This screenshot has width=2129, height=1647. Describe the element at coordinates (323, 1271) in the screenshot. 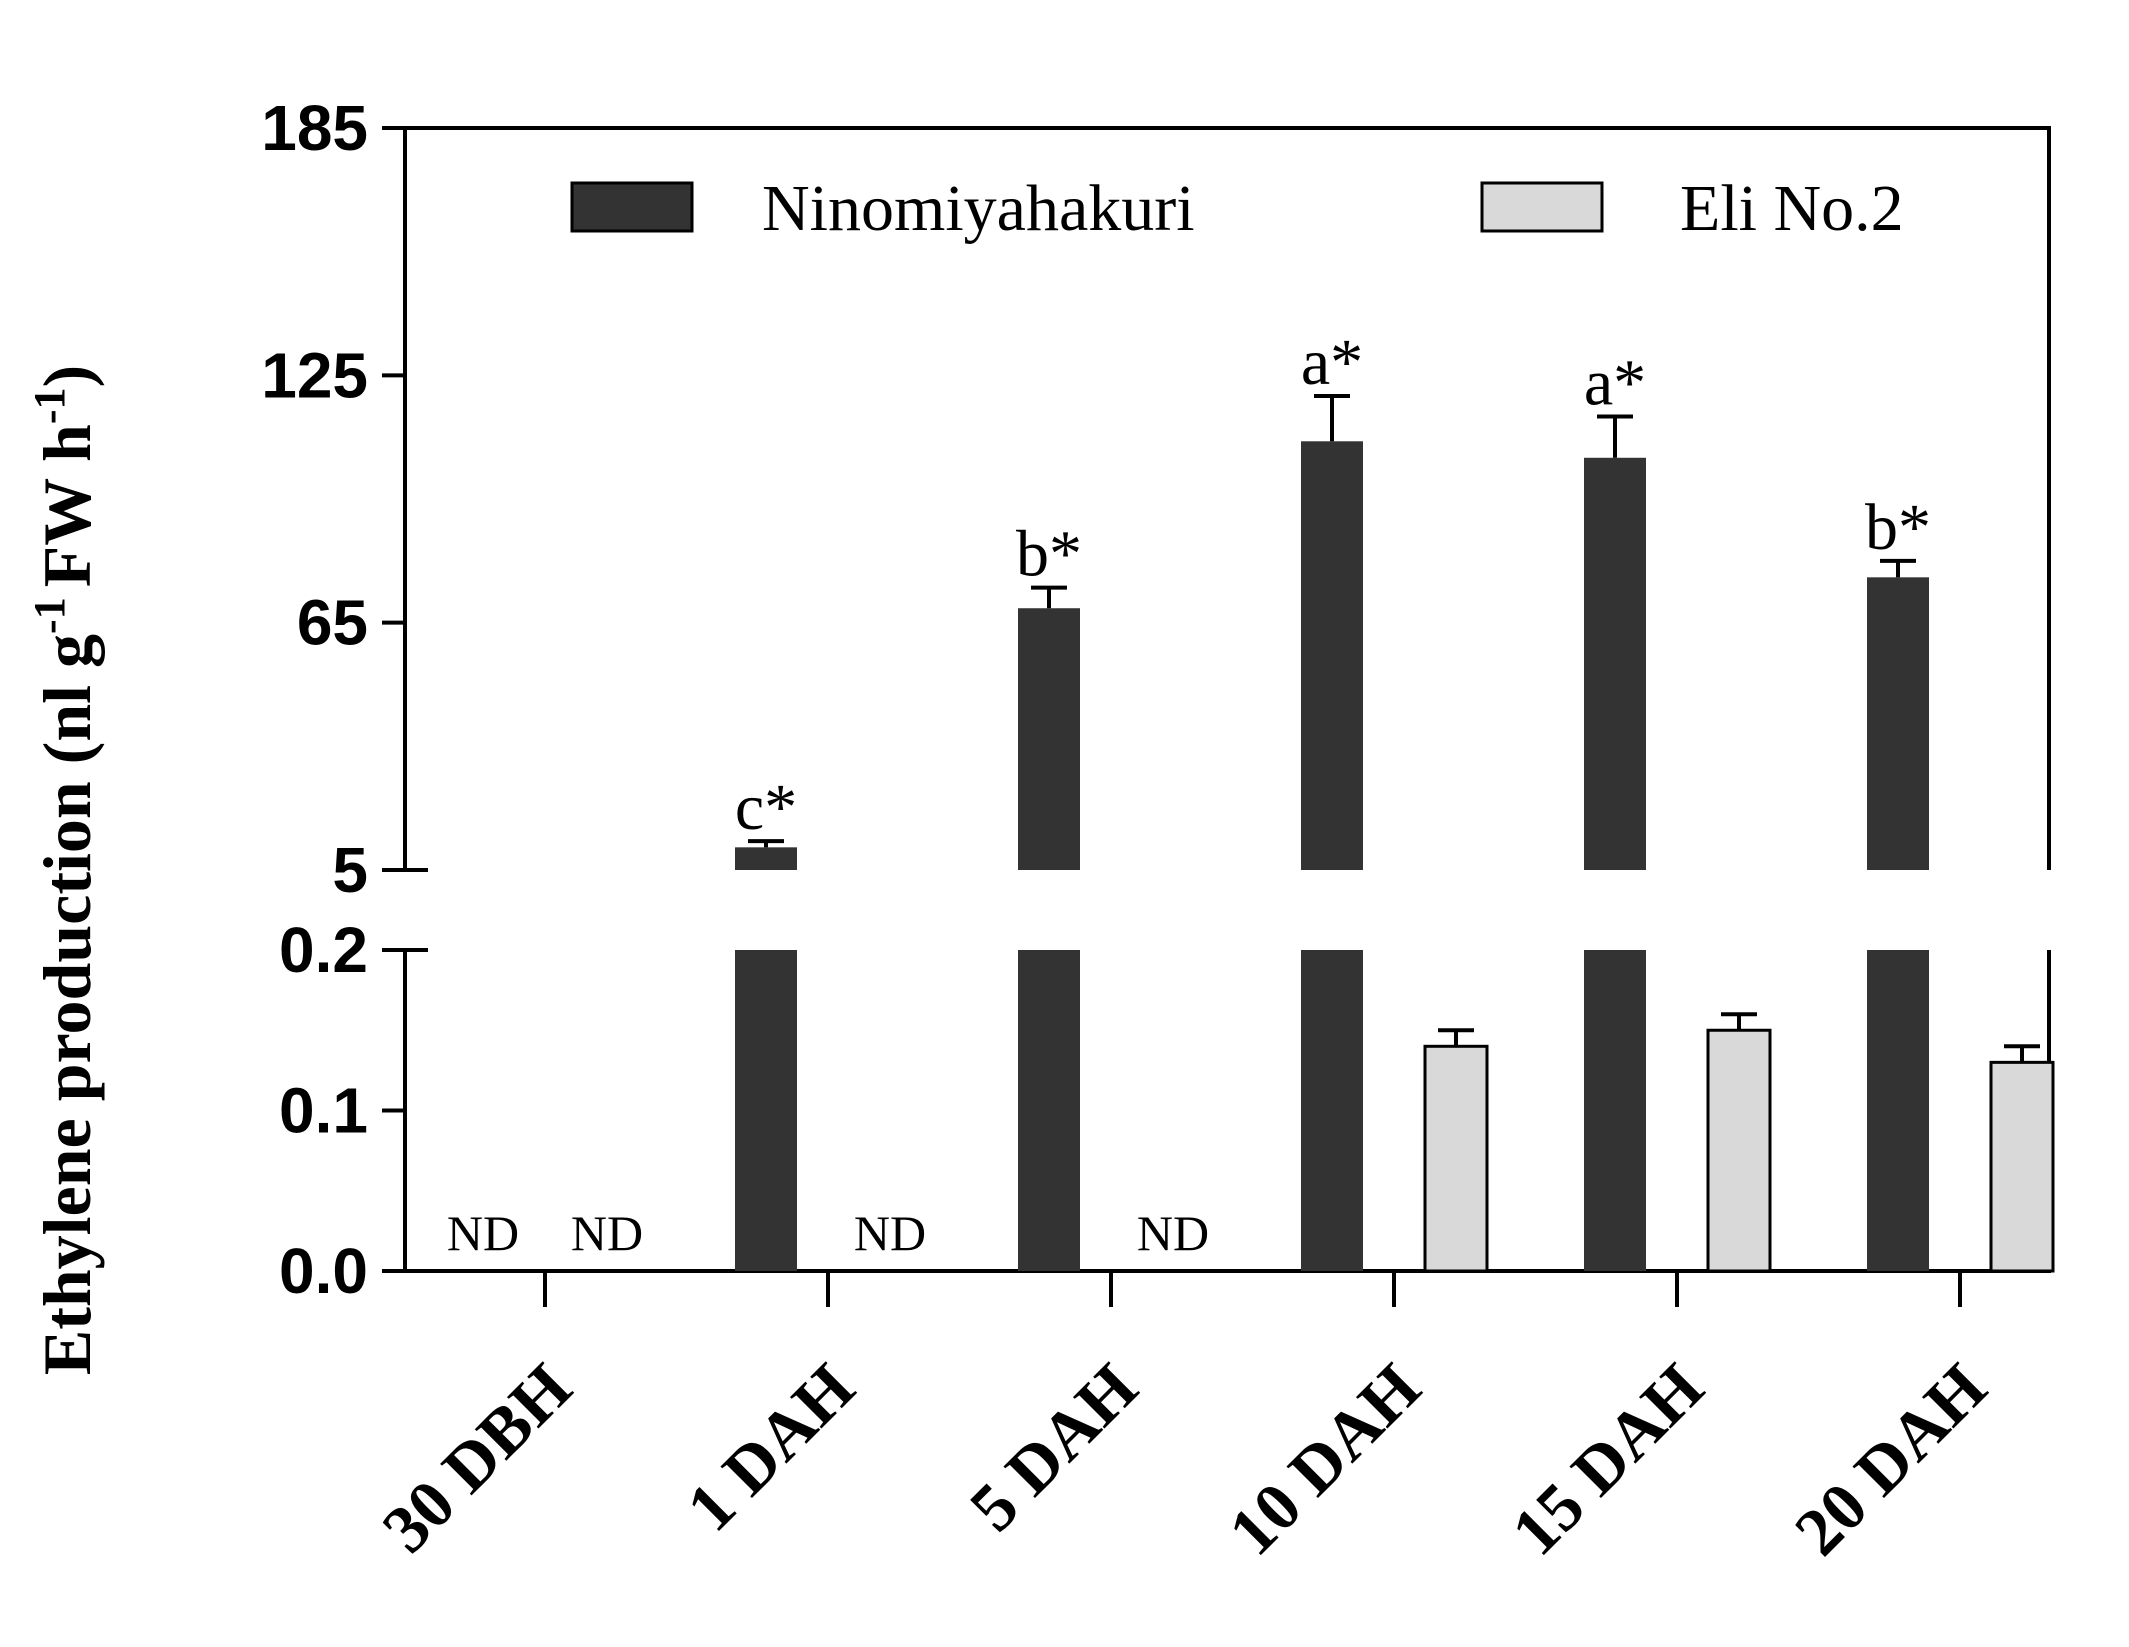

I see `y-tick-label-lower: 0.0` at that location.